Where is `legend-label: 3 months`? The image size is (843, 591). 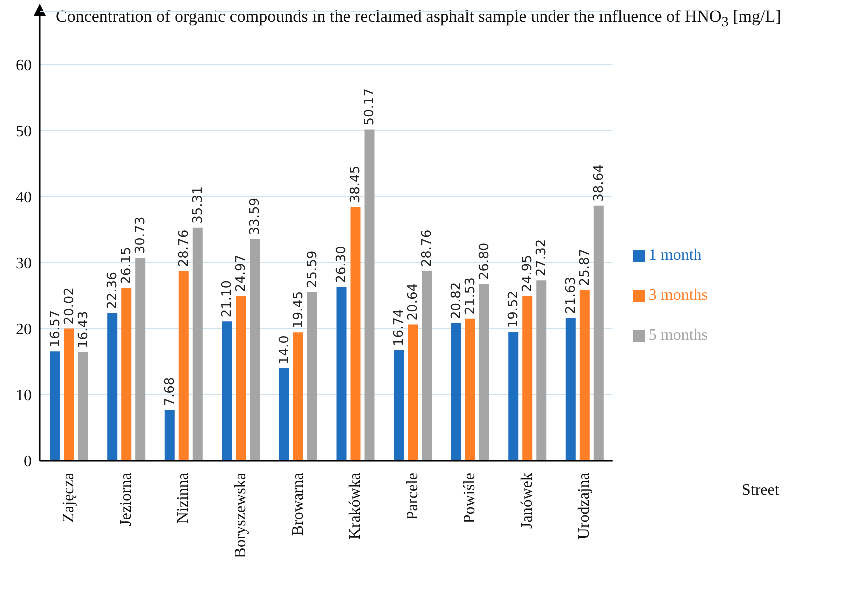 legend-label: 3 months is located at coordinates (678, 295).